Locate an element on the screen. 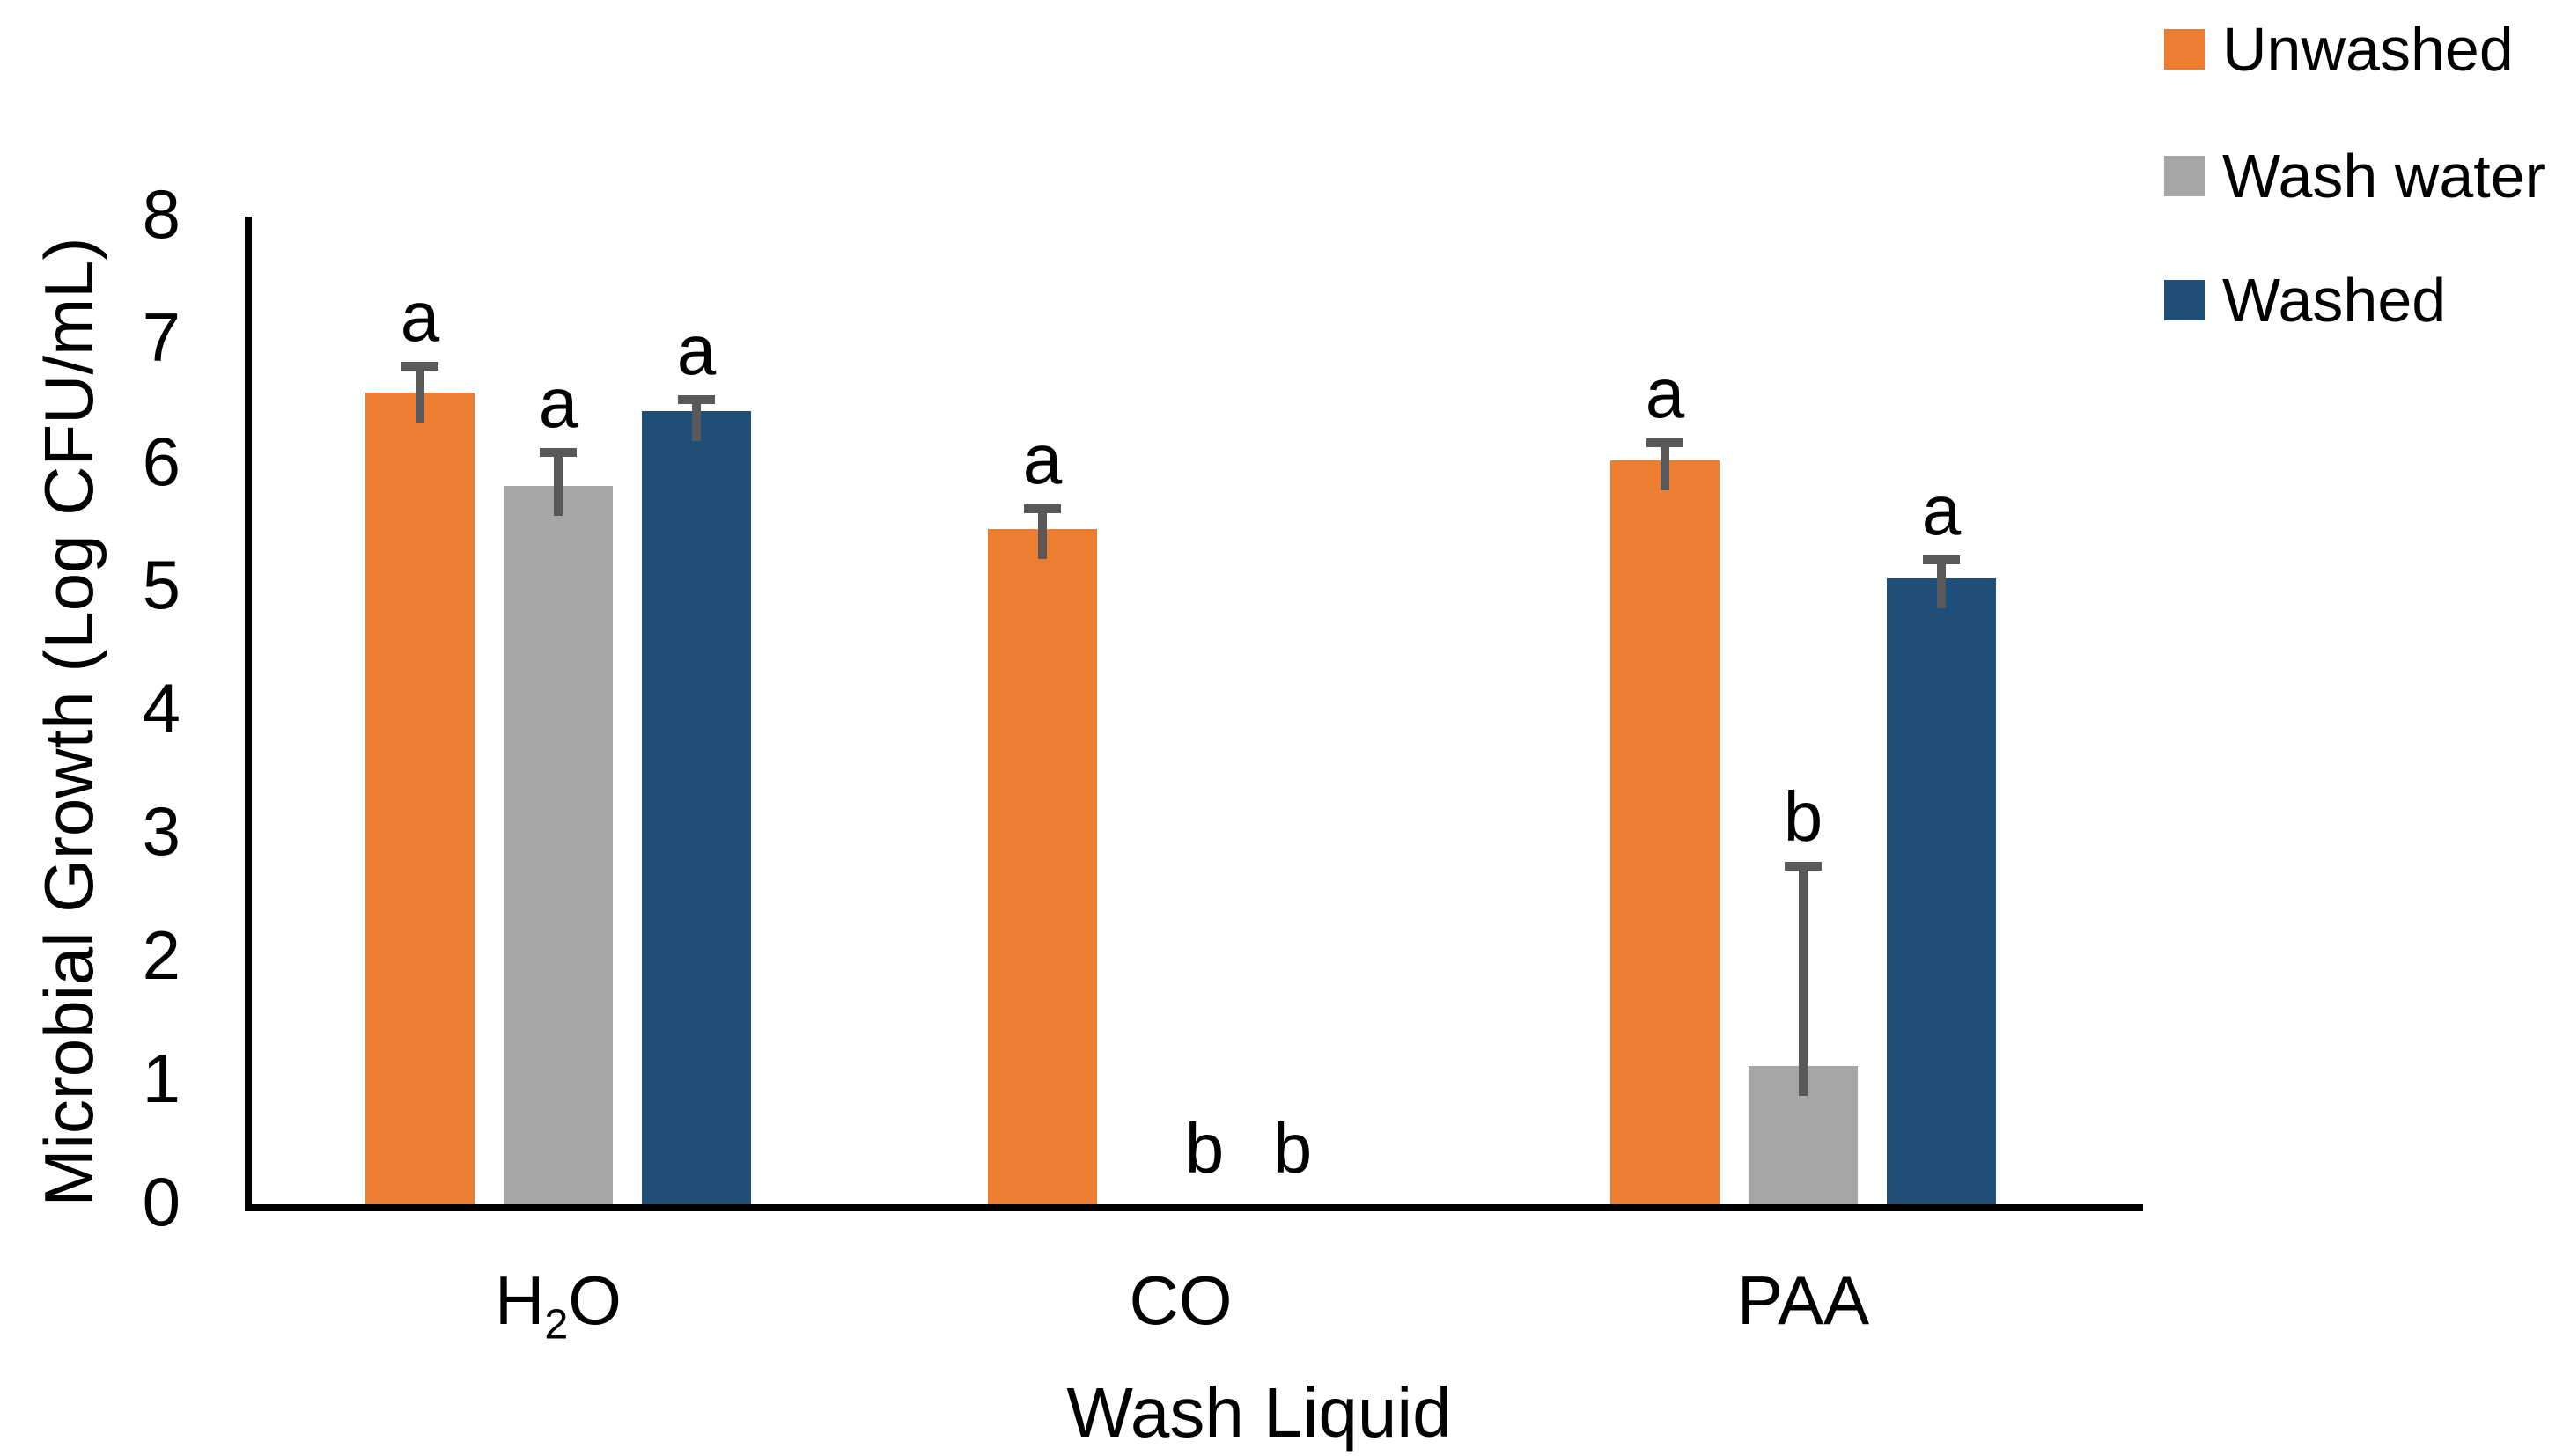  legend-item-washed: Washed is located at coordinates (2305, 300).